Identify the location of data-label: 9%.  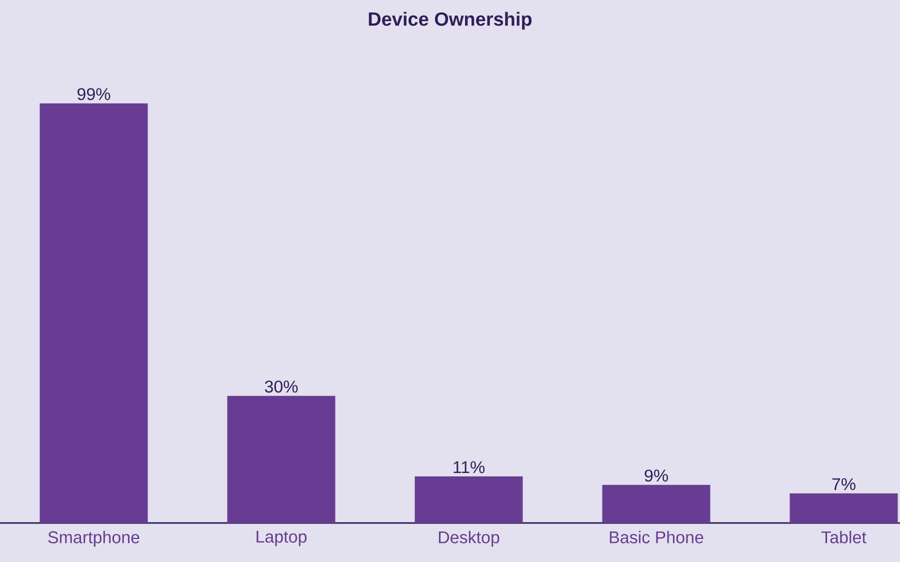
(656, 476).